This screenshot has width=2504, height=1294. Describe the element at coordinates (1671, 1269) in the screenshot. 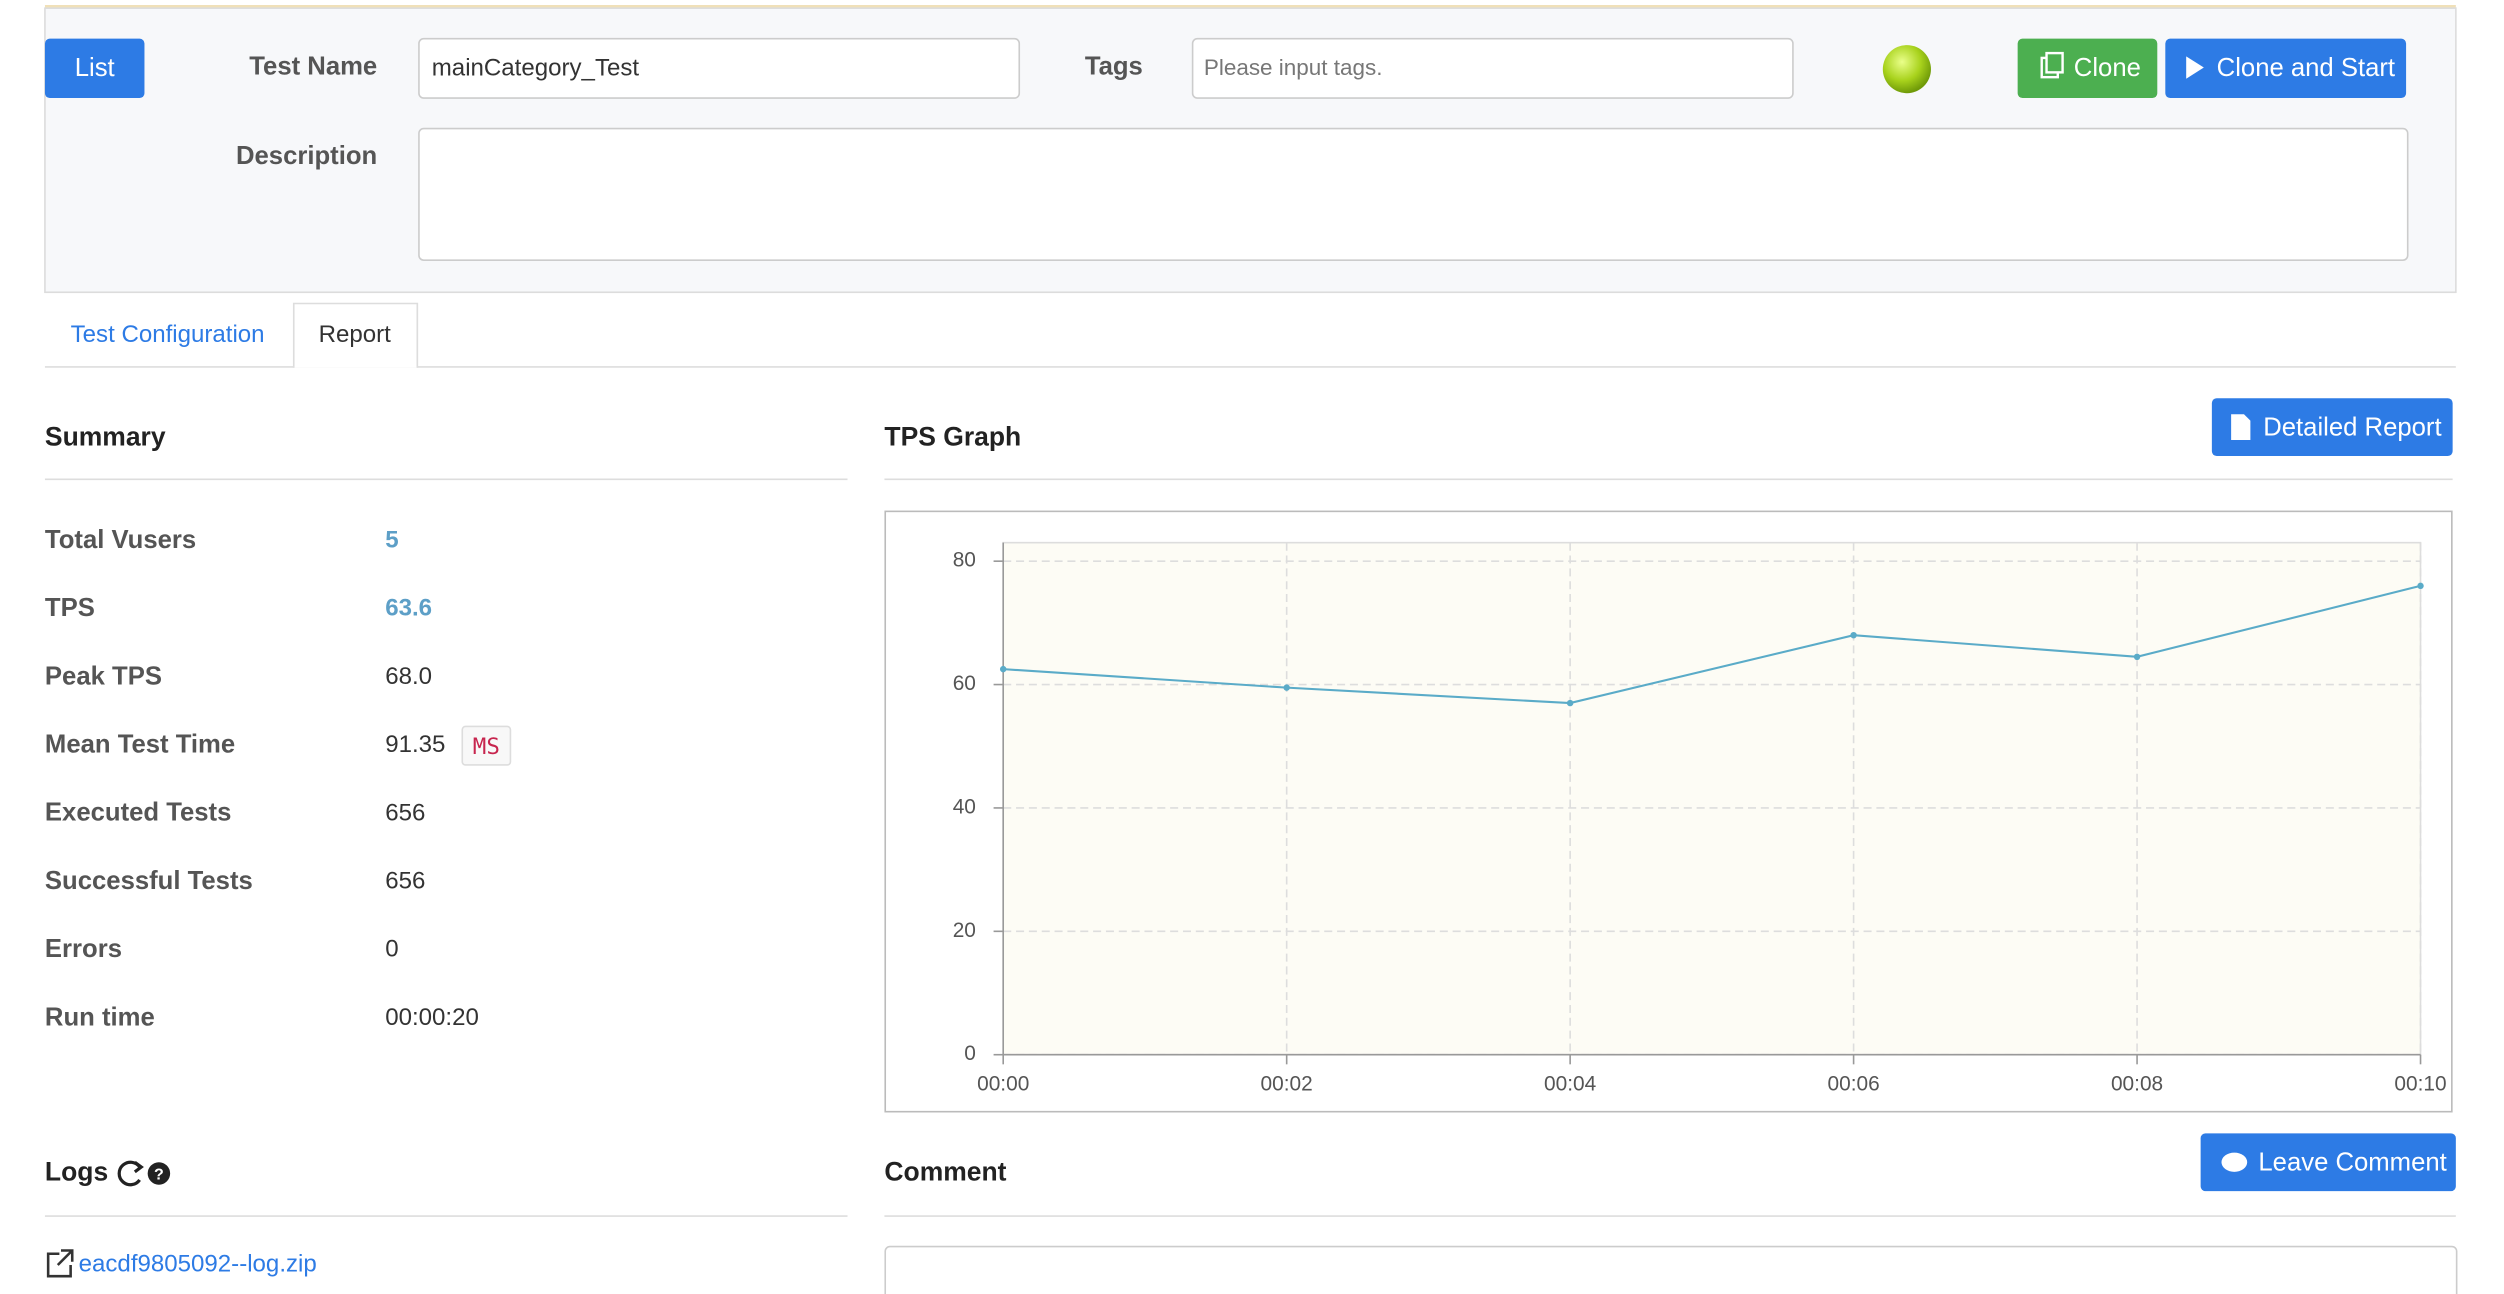

I see `comment-input` at that location.